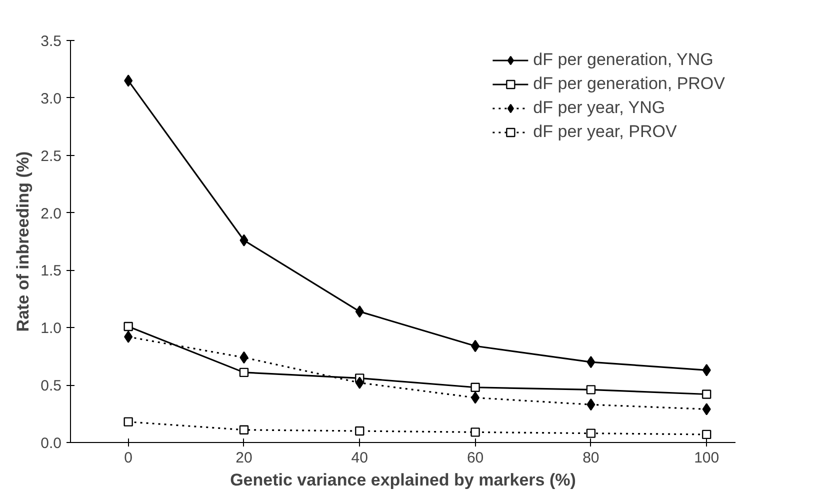  What do you see at coordinates (128, 458) in the screenshot?
I see `x-tick-label: 0` at bounding box center [128, 458].